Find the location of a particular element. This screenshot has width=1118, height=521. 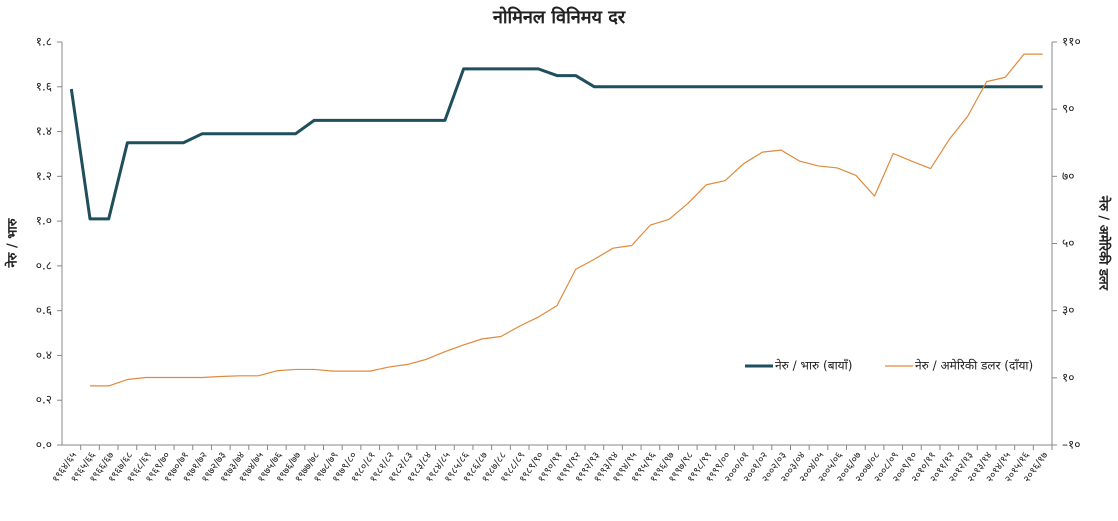

y2-tick-label: ११० is located at coordinates (1071, 42).